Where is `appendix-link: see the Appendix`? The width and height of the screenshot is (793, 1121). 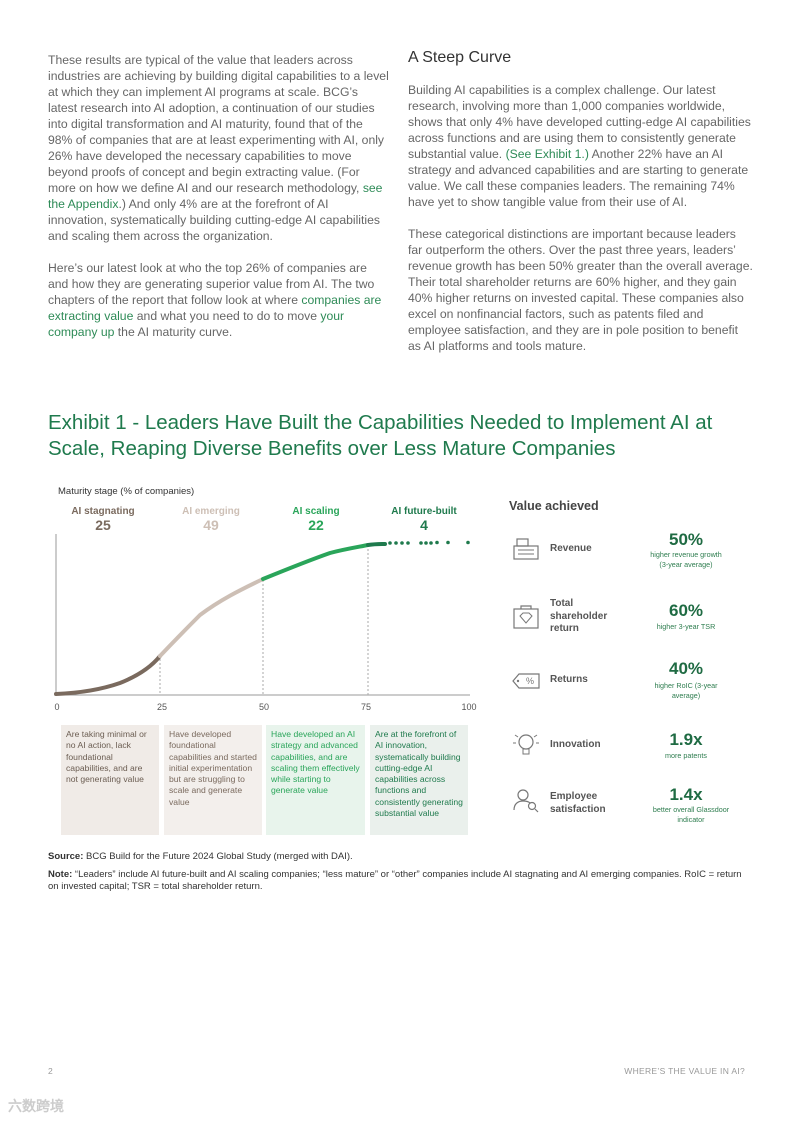 appendix-link: see the Appendix is located at coordinates (215, 196).